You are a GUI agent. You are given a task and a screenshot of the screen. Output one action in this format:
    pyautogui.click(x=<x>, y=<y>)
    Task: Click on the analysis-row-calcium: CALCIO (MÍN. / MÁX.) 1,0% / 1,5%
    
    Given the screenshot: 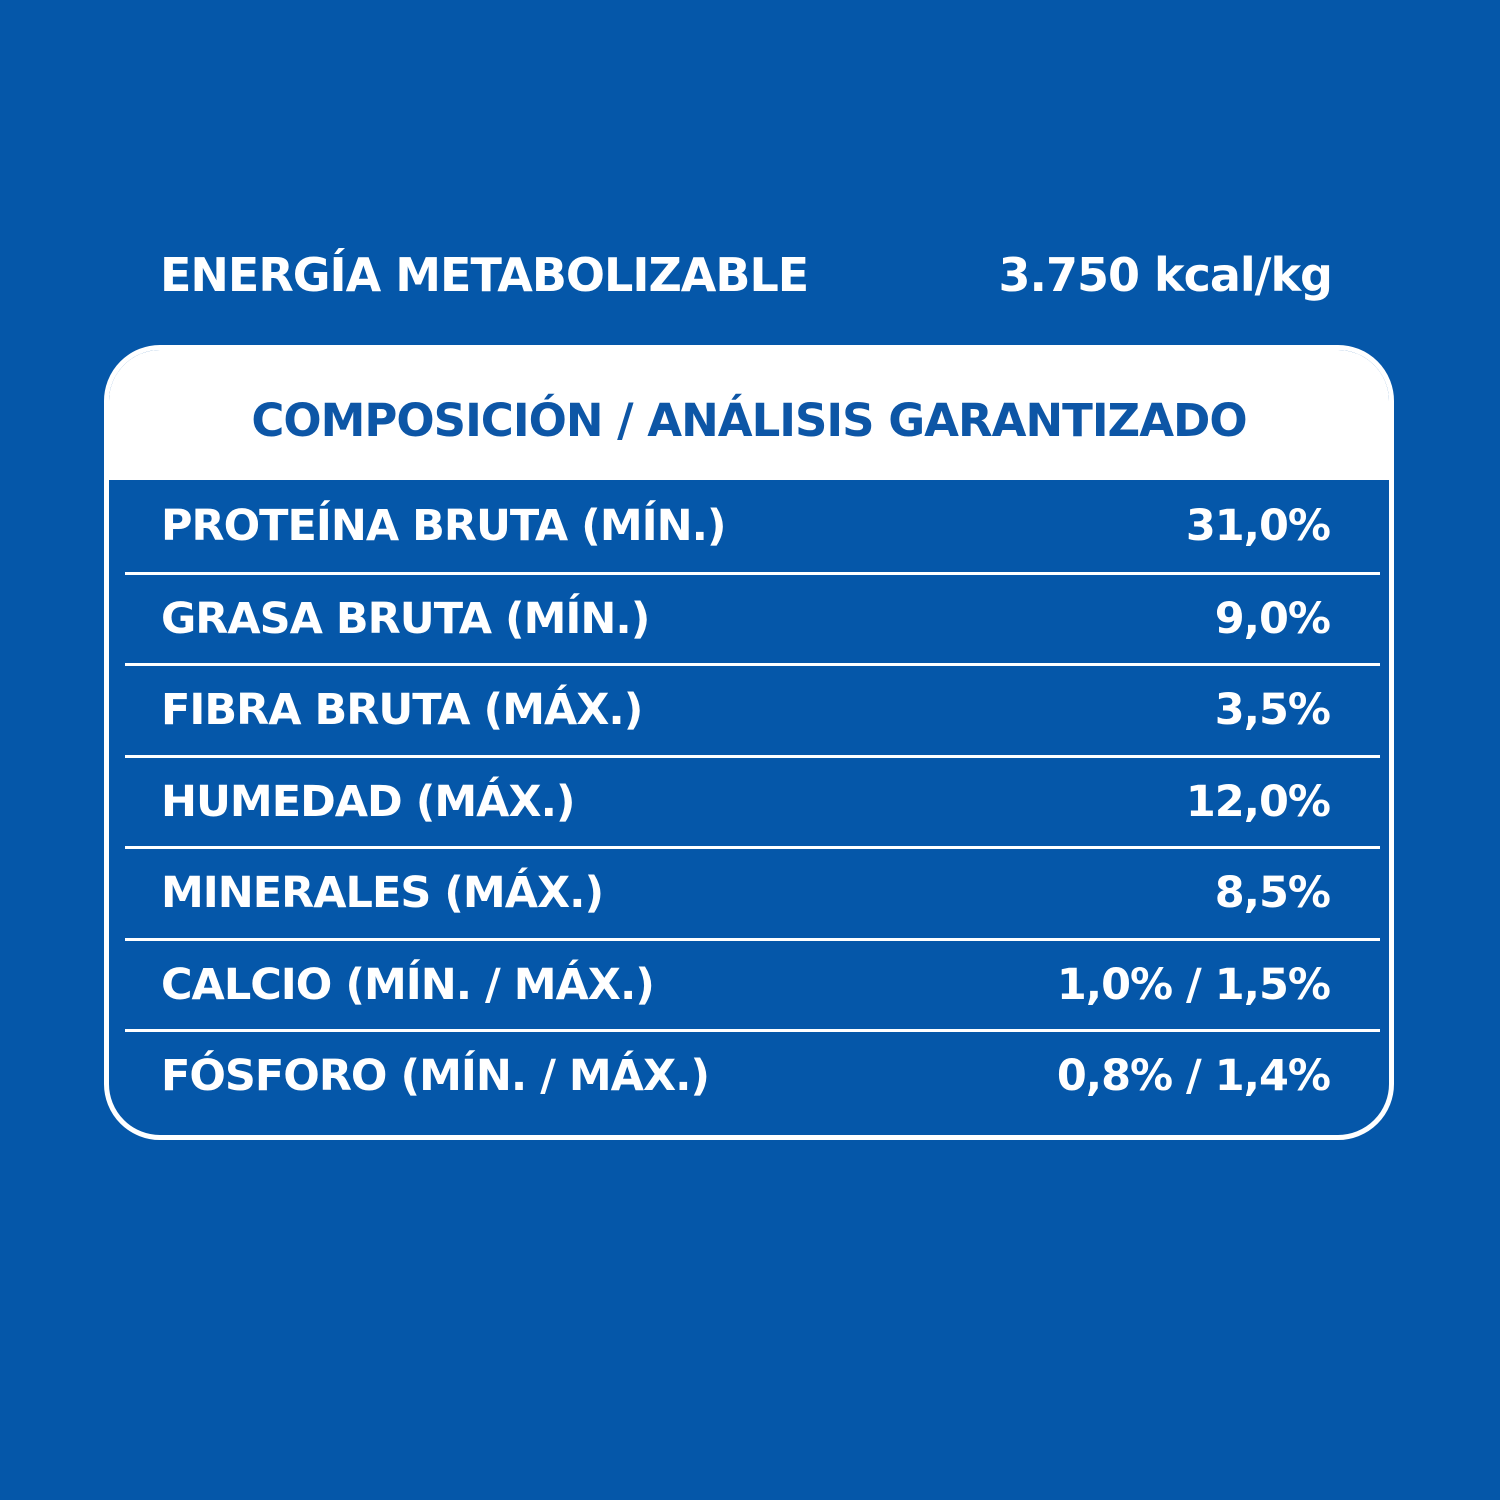 What is the action you would take?
    pyautogui.click(x=752, y=983)
    